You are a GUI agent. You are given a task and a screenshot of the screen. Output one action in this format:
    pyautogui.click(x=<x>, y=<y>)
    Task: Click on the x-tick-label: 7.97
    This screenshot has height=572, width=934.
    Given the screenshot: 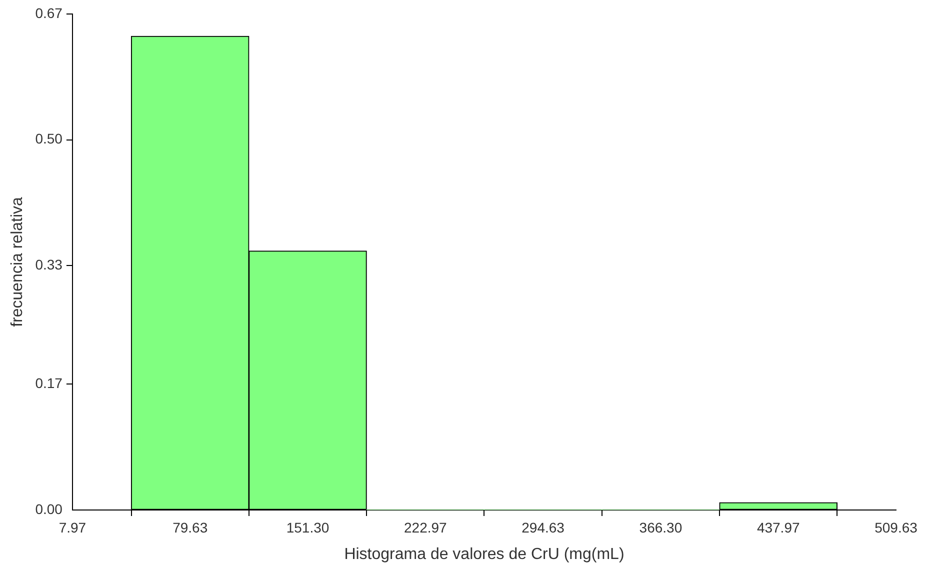 What is the action you would take?
    pyautogui.click(x=72, y=527)
    